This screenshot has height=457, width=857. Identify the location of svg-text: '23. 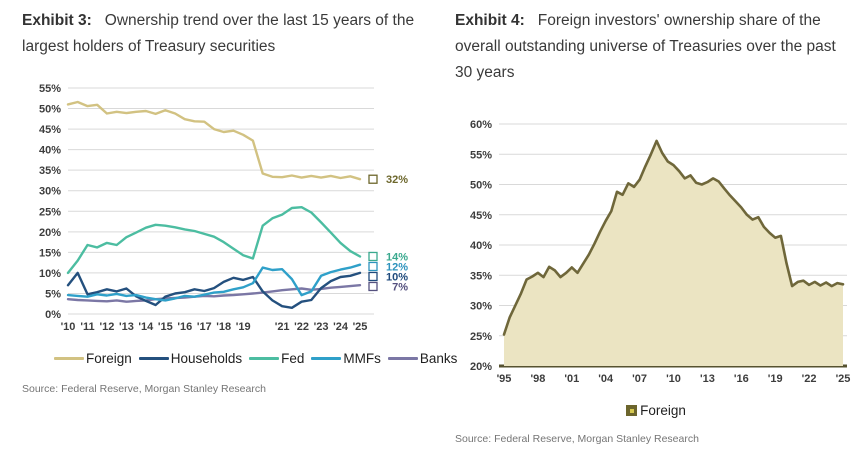
(321, 327).